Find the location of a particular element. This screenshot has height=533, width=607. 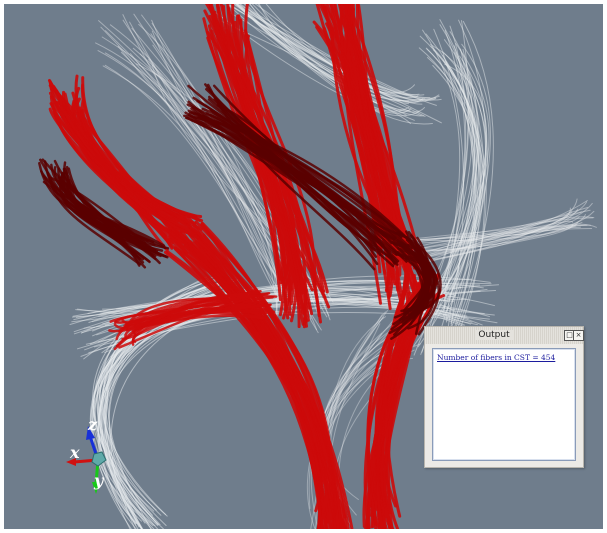

z-axis-arrow is located at coordinates (90, 433).